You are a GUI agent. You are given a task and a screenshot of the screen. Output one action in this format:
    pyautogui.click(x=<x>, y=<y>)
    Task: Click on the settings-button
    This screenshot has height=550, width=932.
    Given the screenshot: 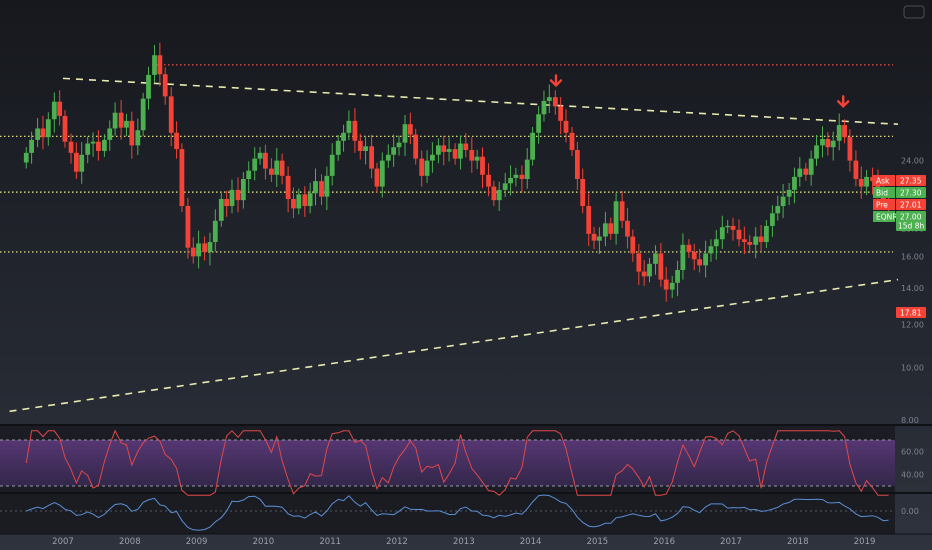 What is the action you would take?
    pyautogui.click(x=914, y=12)
    